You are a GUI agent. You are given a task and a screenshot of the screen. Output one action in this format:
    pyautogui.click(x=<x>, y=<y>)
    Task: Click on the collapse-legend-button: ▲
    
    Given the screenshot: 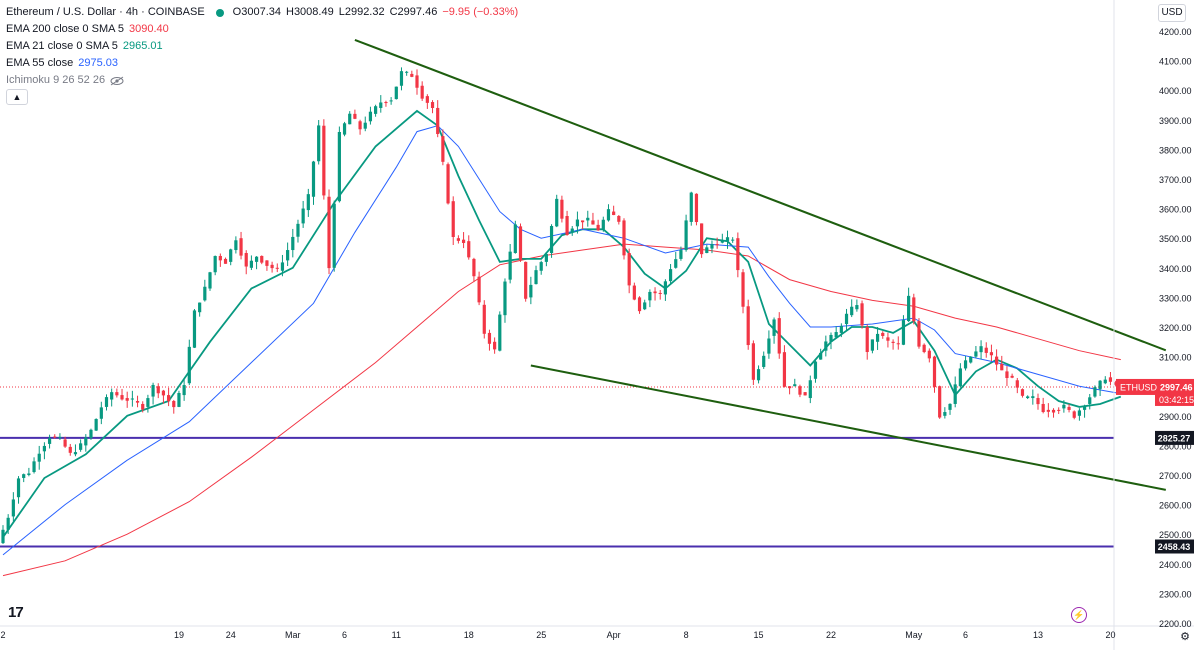 What is the action you would take?
    pyautogui.click(x=17, y=97)
    